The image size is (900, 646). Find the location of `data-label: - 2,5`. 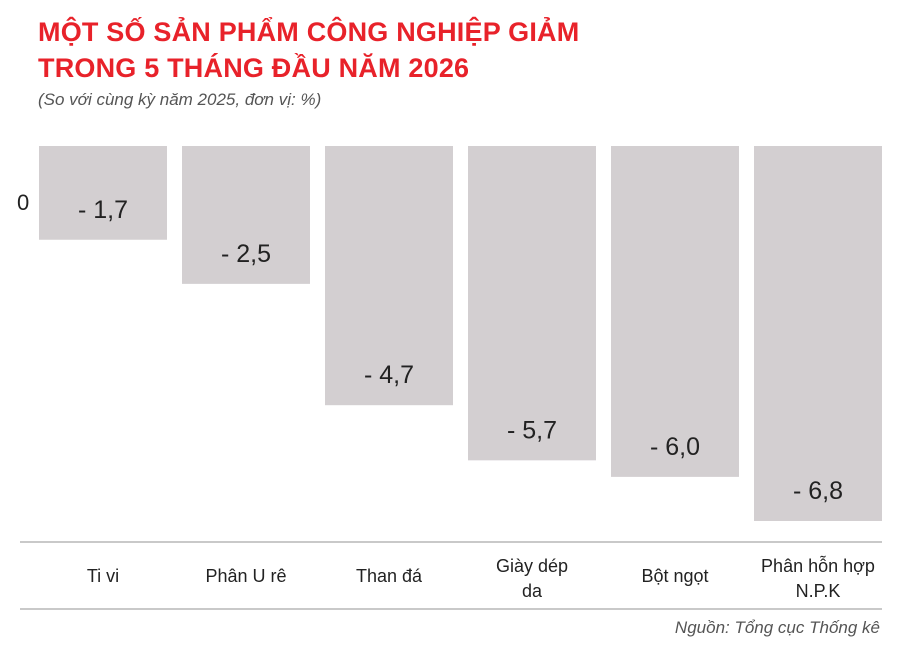

data-label: - 2,5 is located at coordinates (246, 254).